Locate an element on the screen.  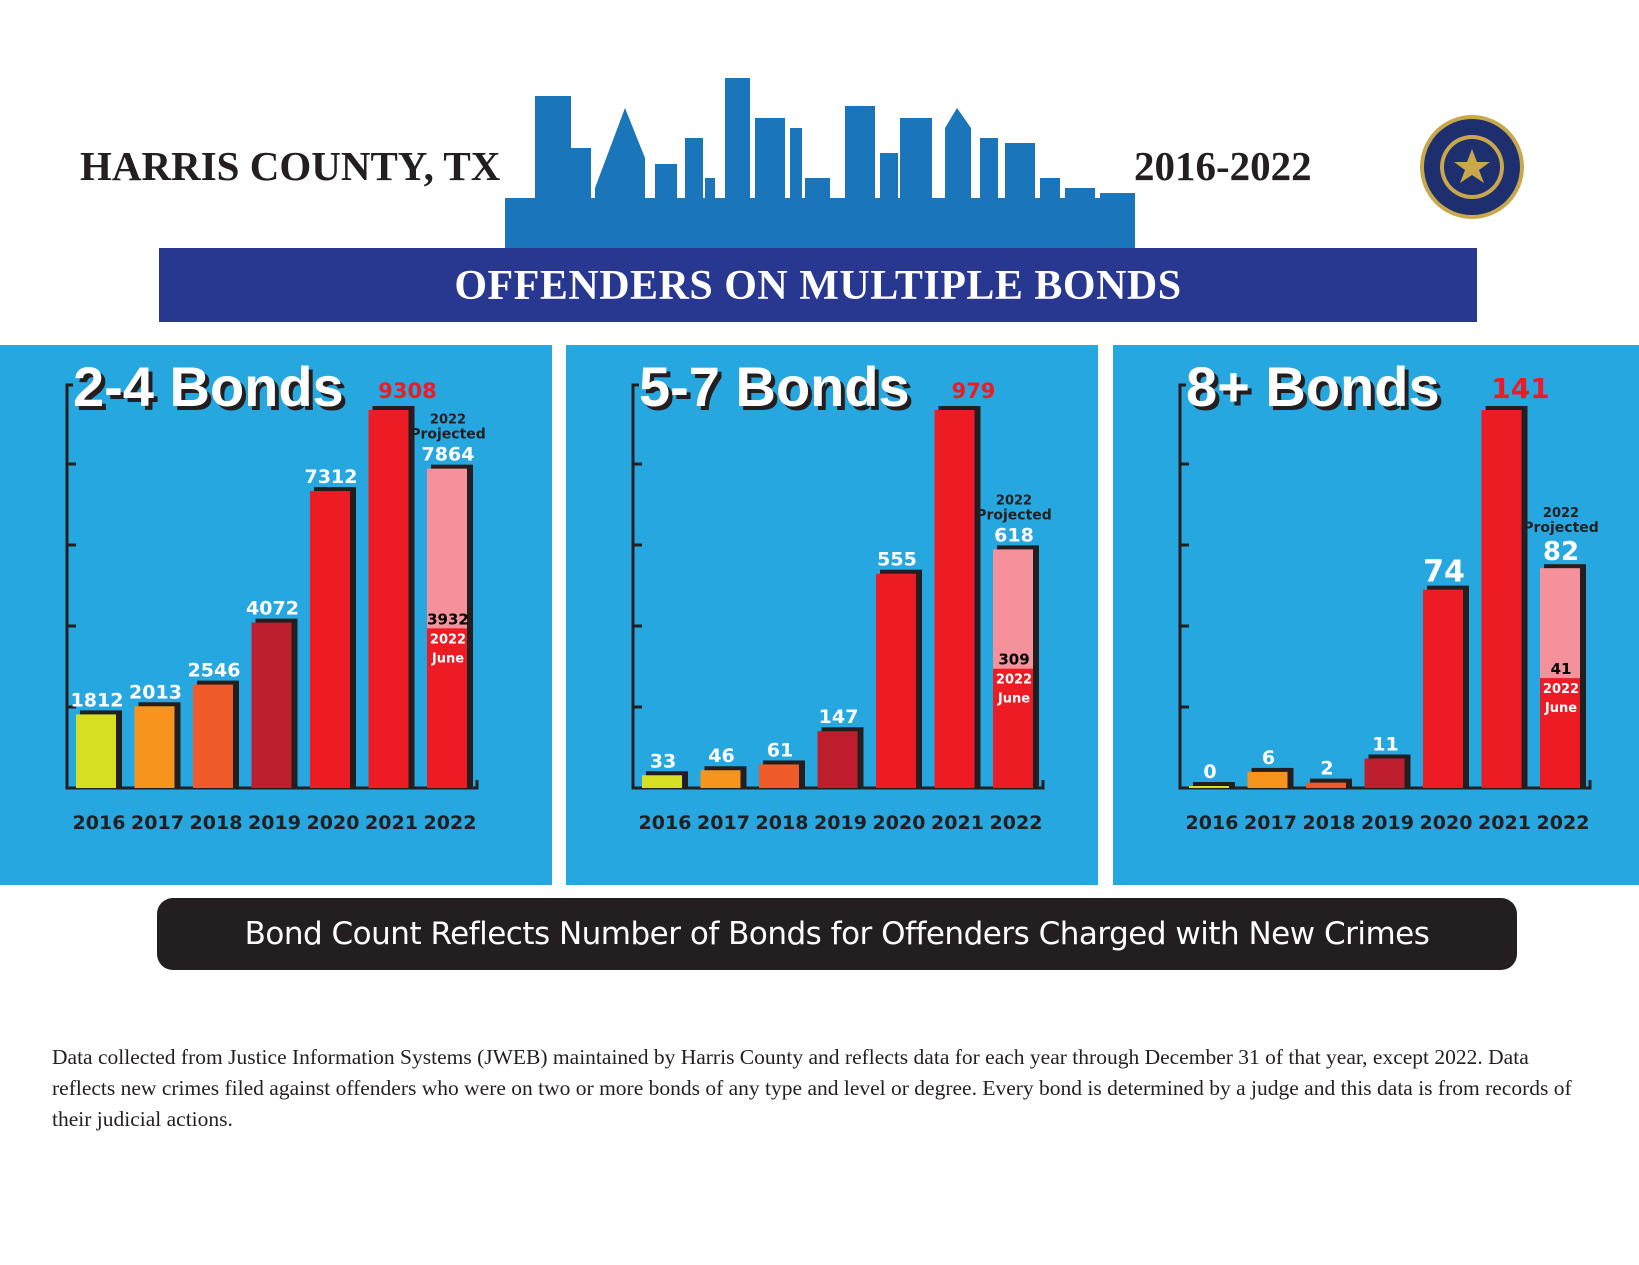
value-label-2016: 0 is located at coordinates (1209, 772).